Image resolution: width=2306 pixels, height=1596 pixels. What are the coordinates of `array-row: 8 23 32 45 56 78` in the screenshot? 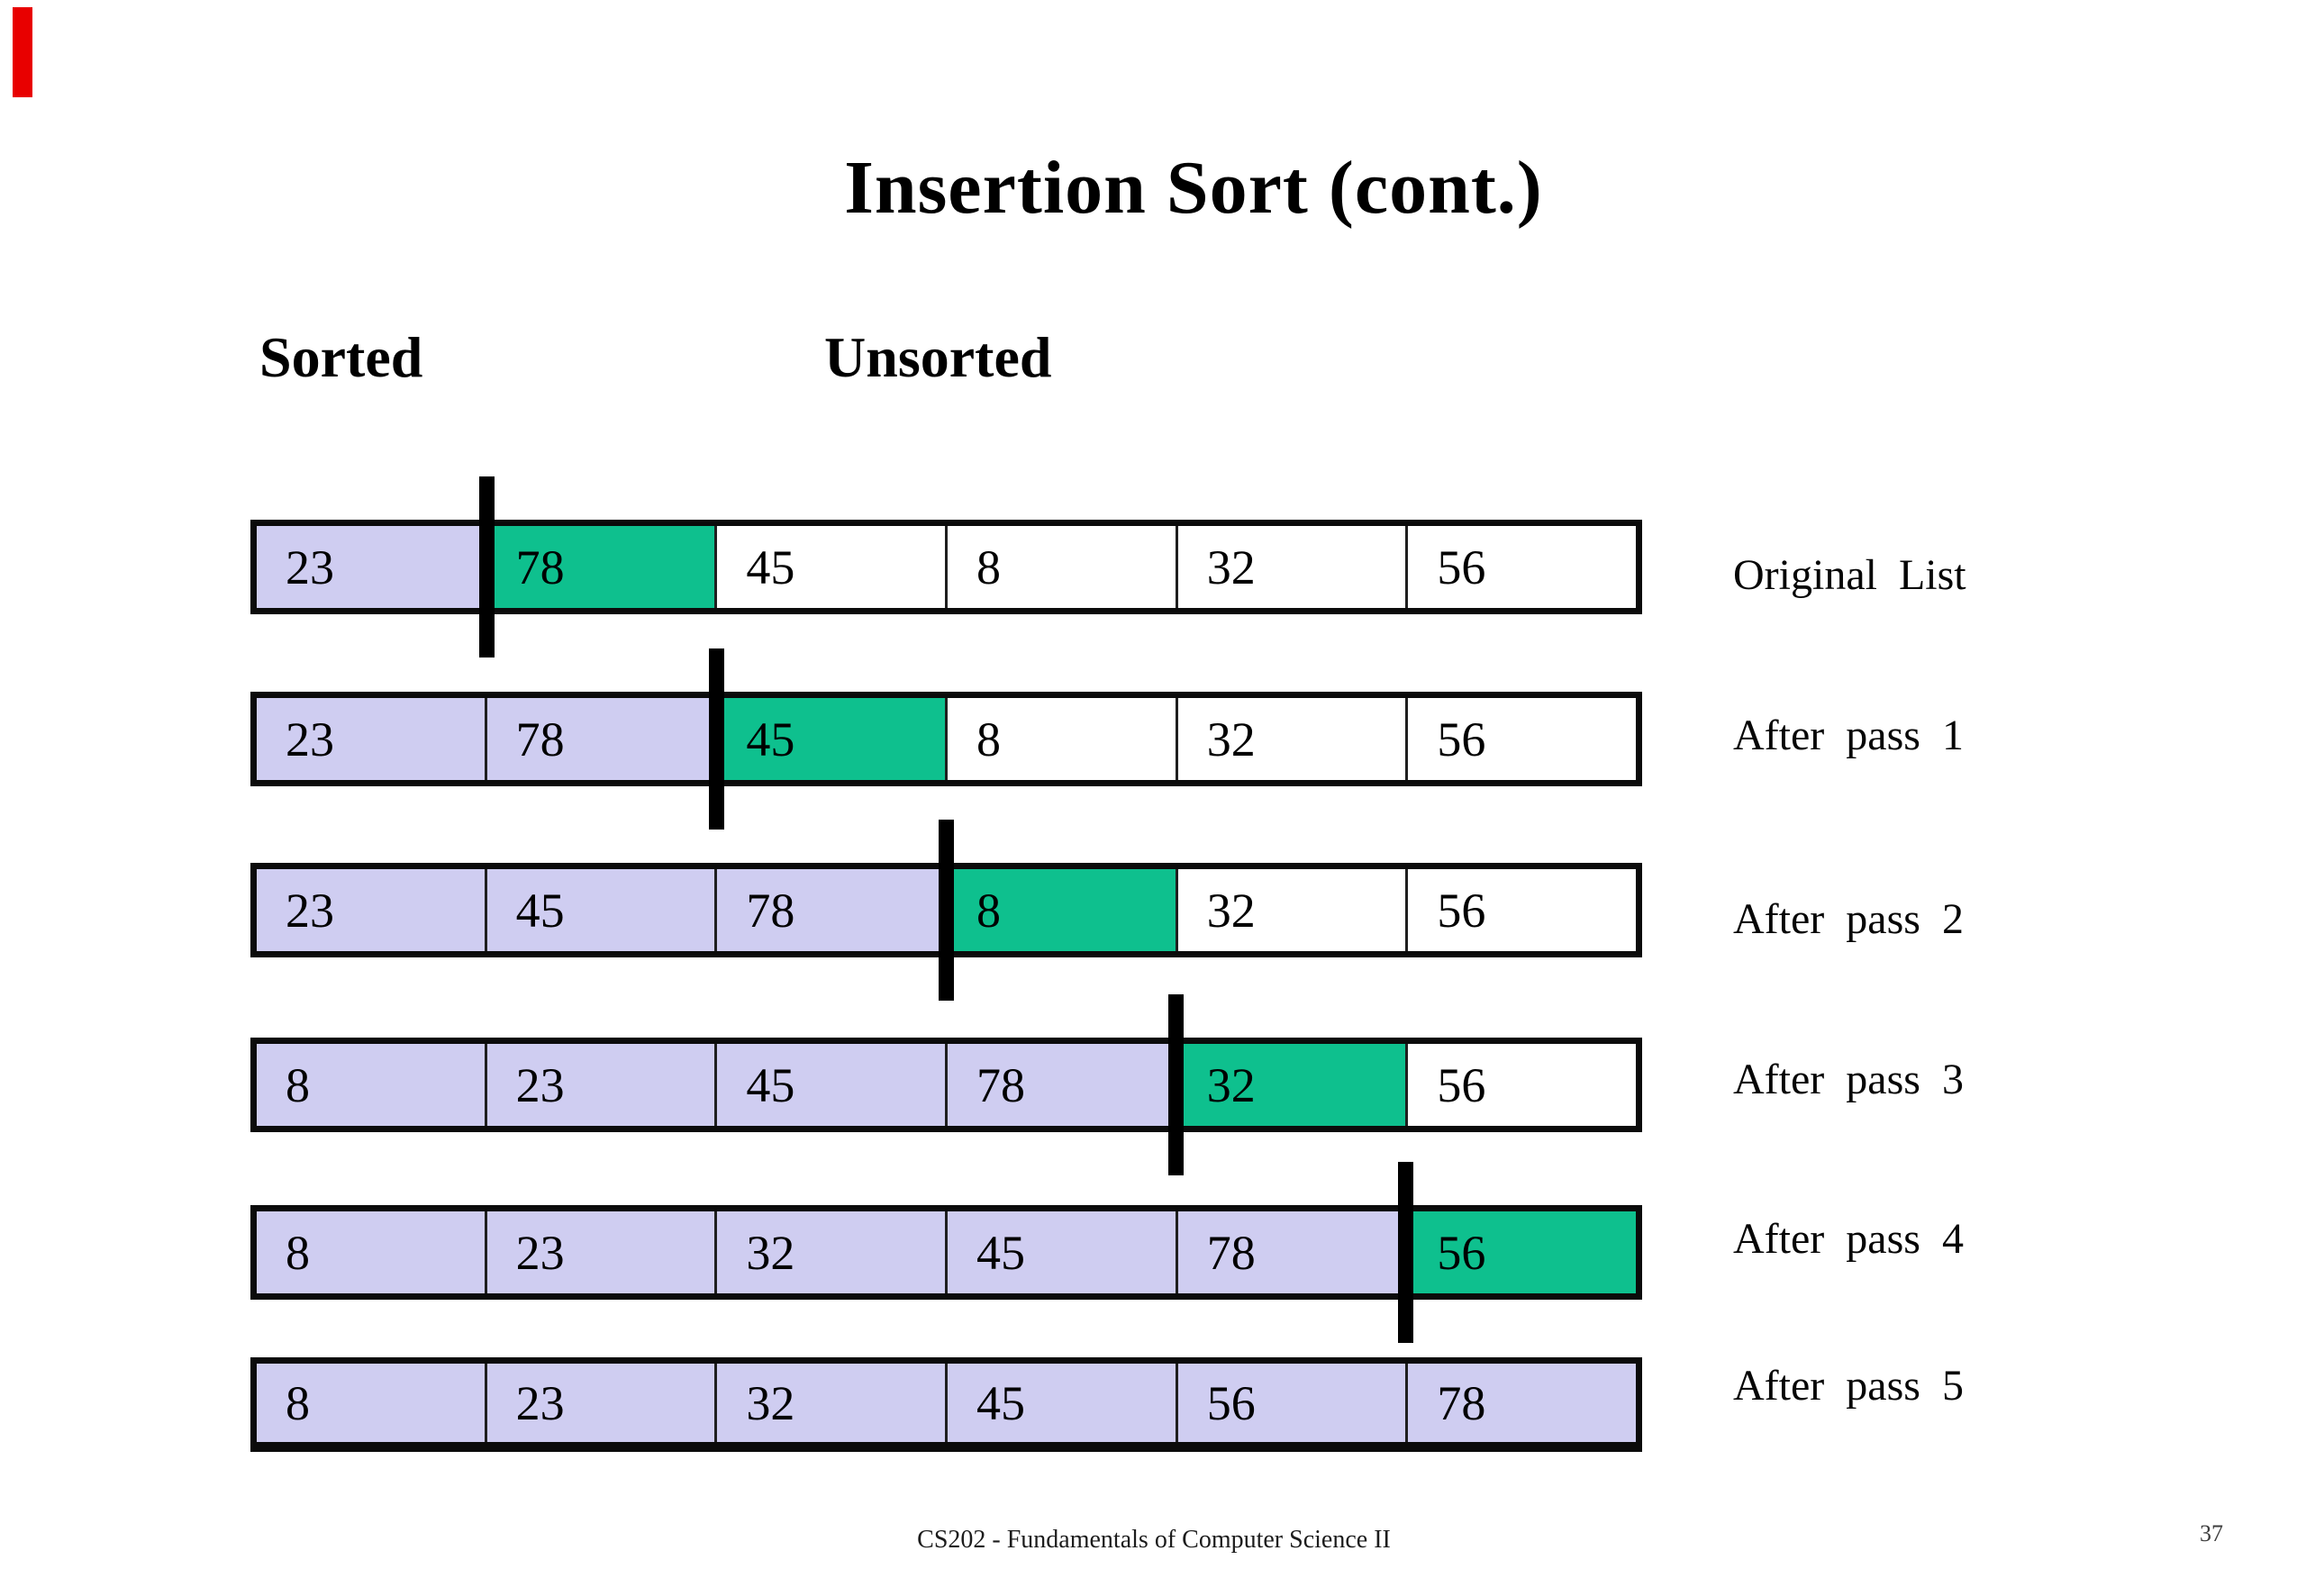 It's located at (946, 1404).